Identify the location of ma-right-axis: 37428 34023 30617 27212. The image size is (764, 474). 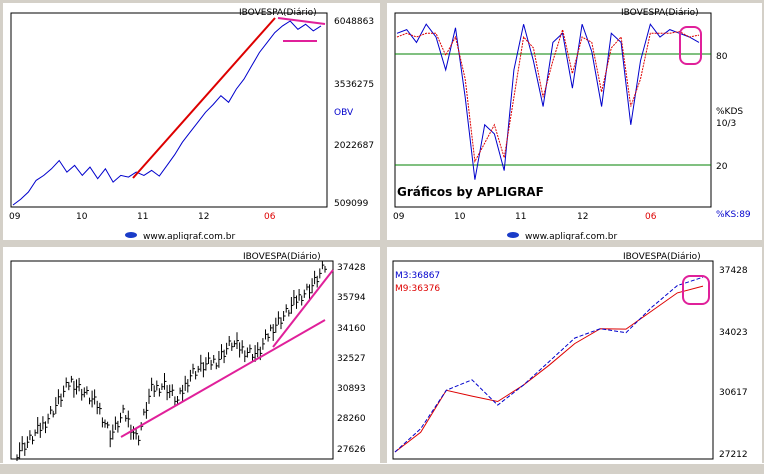
(733, 363).